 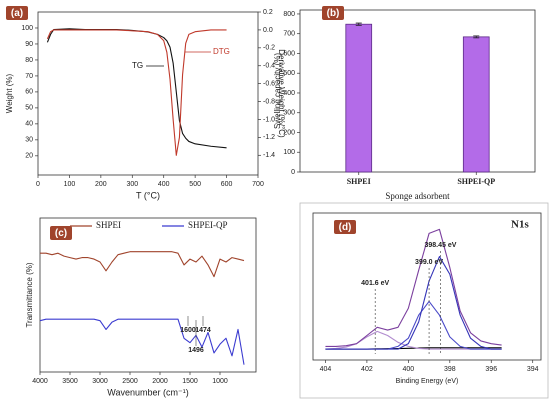 I want to click on y-tick-label: 0, so click(x=293, y=172).